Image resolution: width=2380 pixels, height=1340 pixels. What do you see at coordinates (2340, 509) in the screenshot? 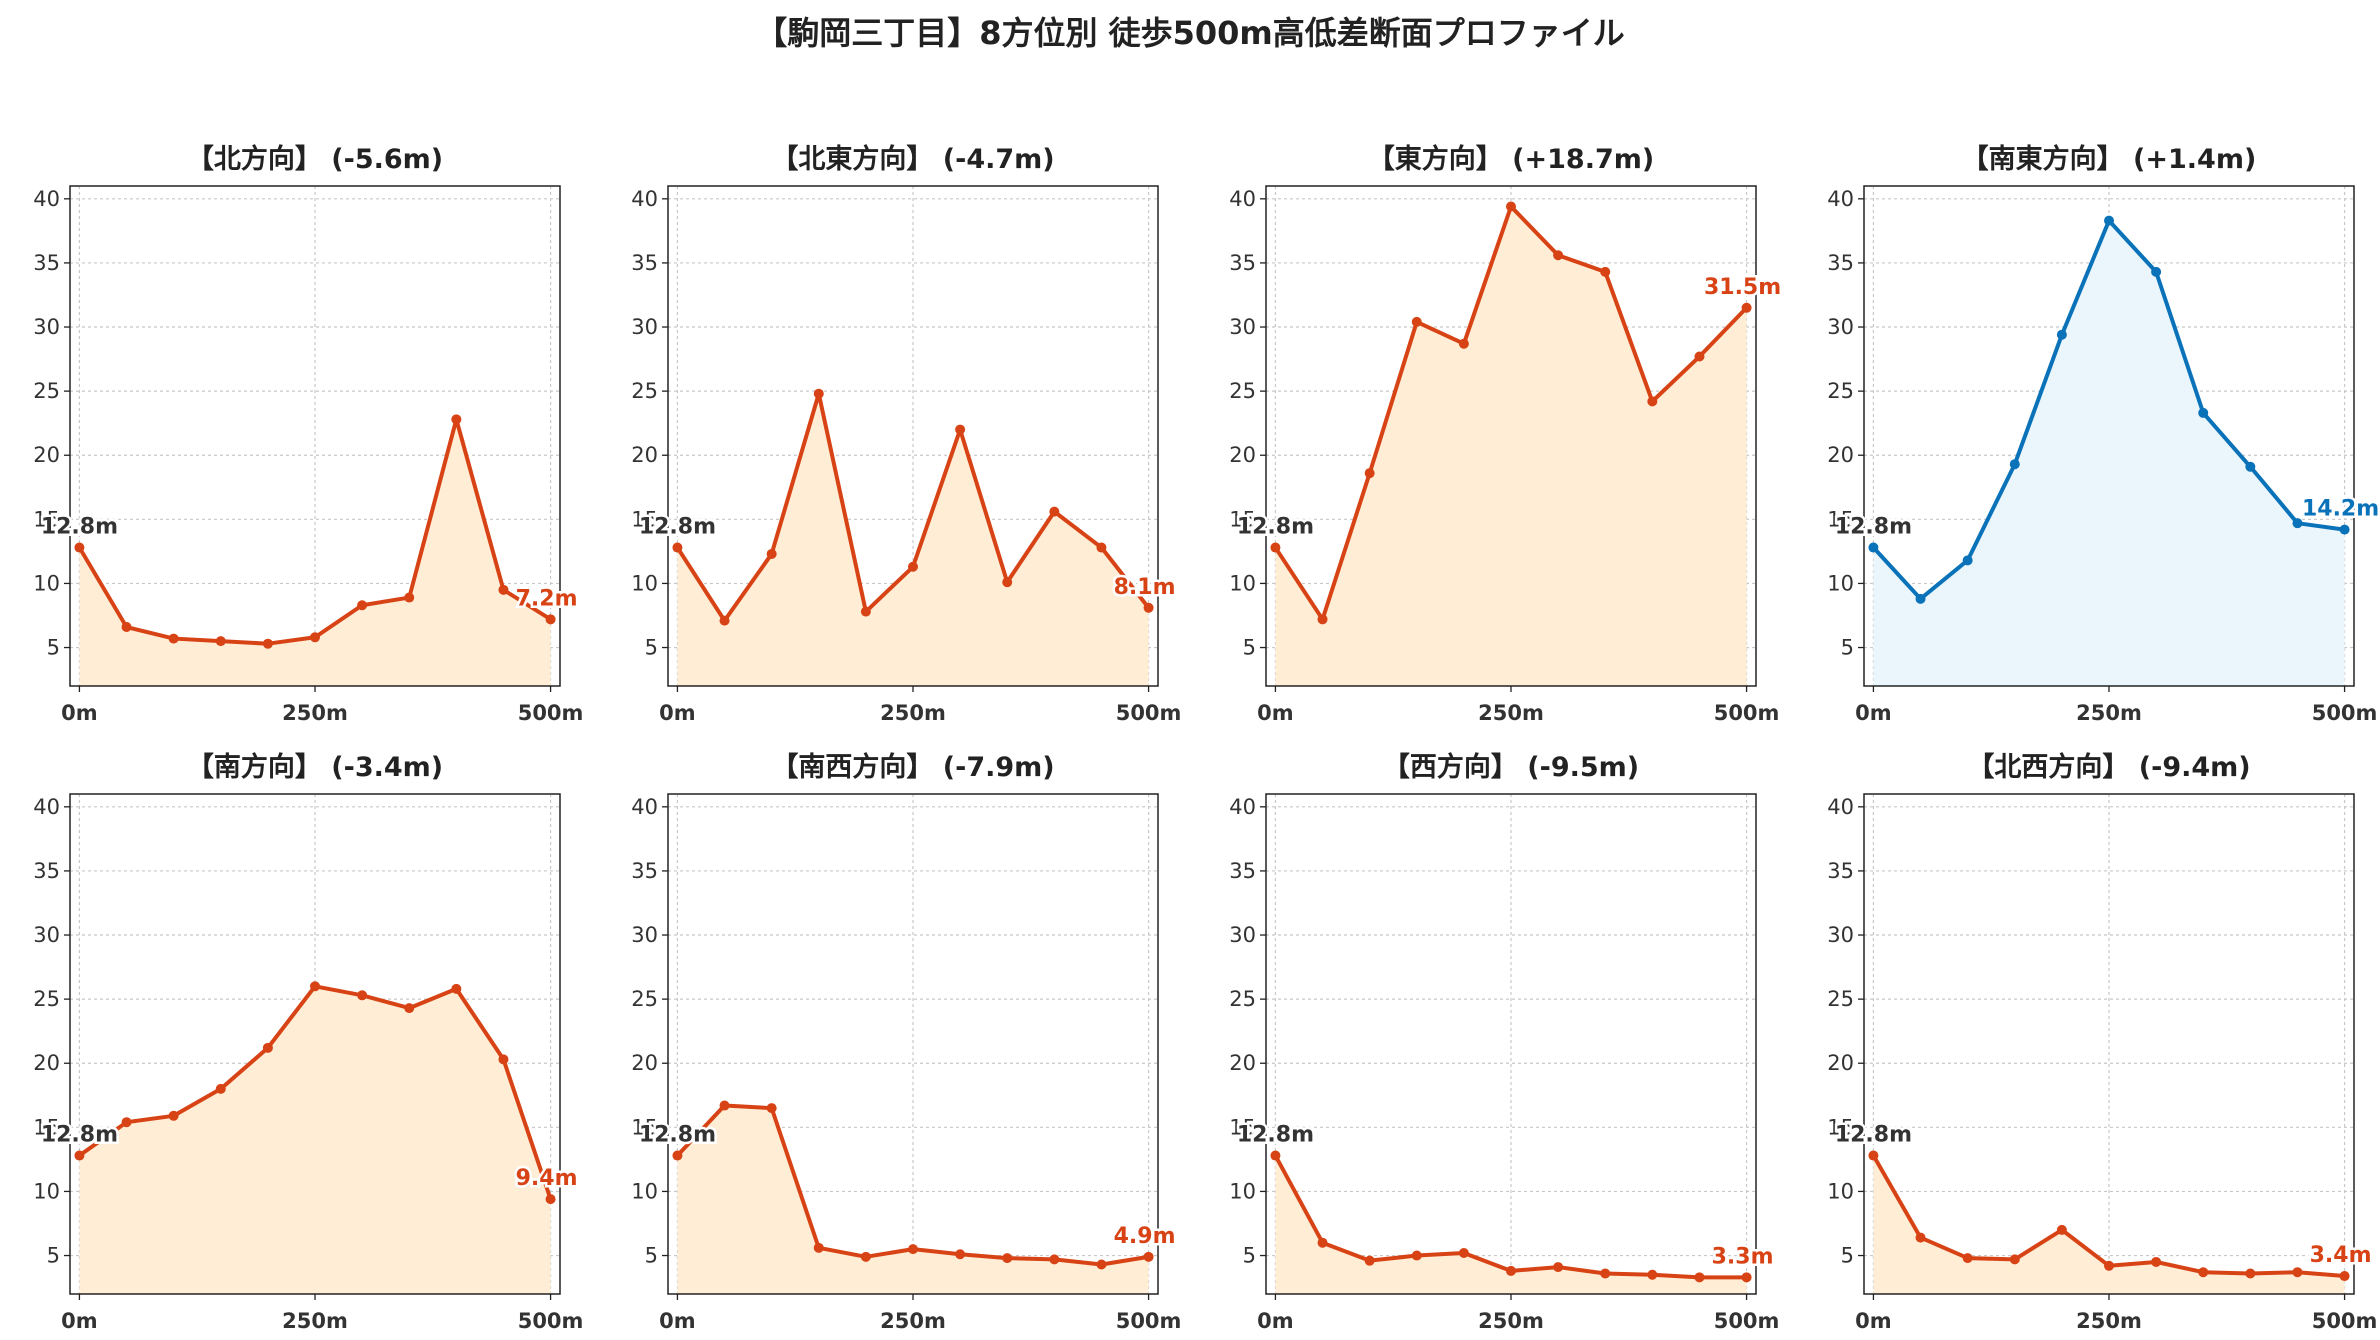
I see `end-value-label: 14.2m` at bounding box center [2340, 509].